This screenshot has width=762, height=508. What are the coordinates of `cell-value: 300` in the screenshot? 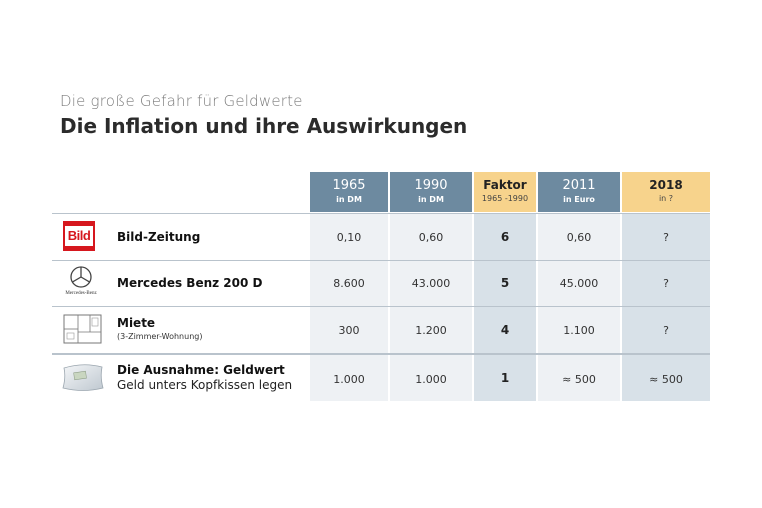 It's located at (349, 330).